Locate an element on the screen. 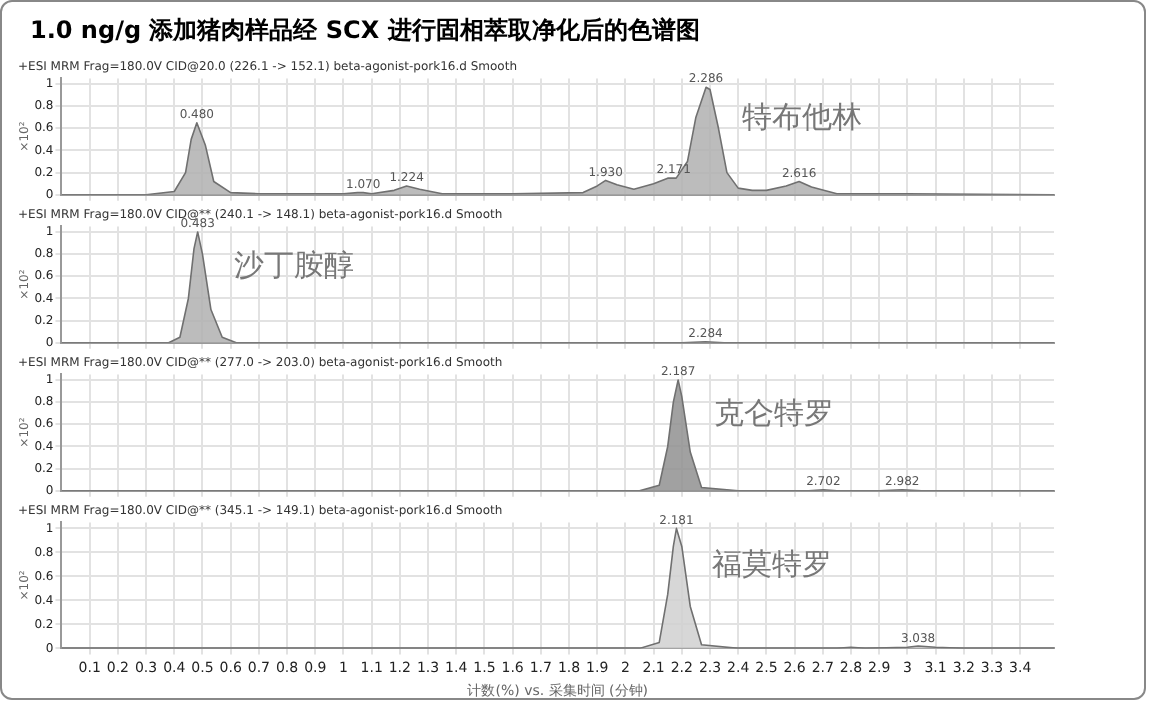 This screenshot has height=704, width=1150. chart-title: 1.0 ng/g 添加猪肉样品经 SCX 进行固相萃取净化后的色谱图 is located at coordinates (366, 31).